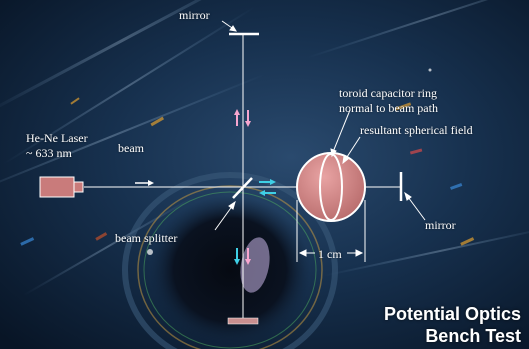 The image size is (529, 349). I want to click on pink-arrow-down, so click(248, 118).